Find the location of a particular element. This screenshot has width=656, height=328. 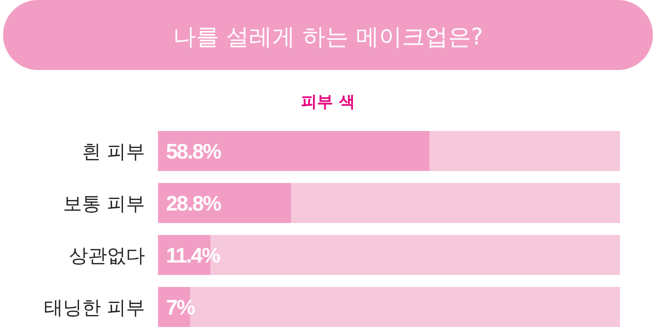

data-label: 28.8% is located at coordinates (194, 204).